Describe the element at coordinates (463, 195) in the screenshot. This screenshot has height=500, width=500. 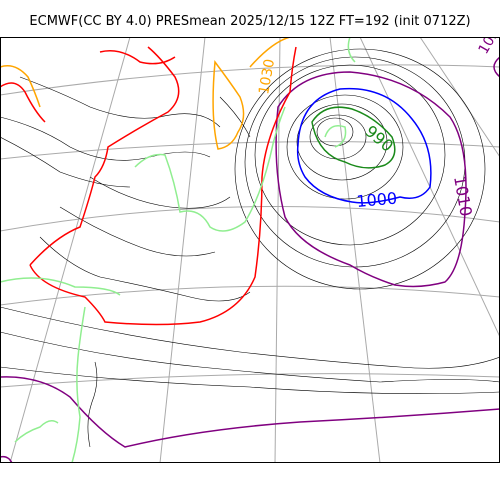
I see `label-1010: 1010` at that location.